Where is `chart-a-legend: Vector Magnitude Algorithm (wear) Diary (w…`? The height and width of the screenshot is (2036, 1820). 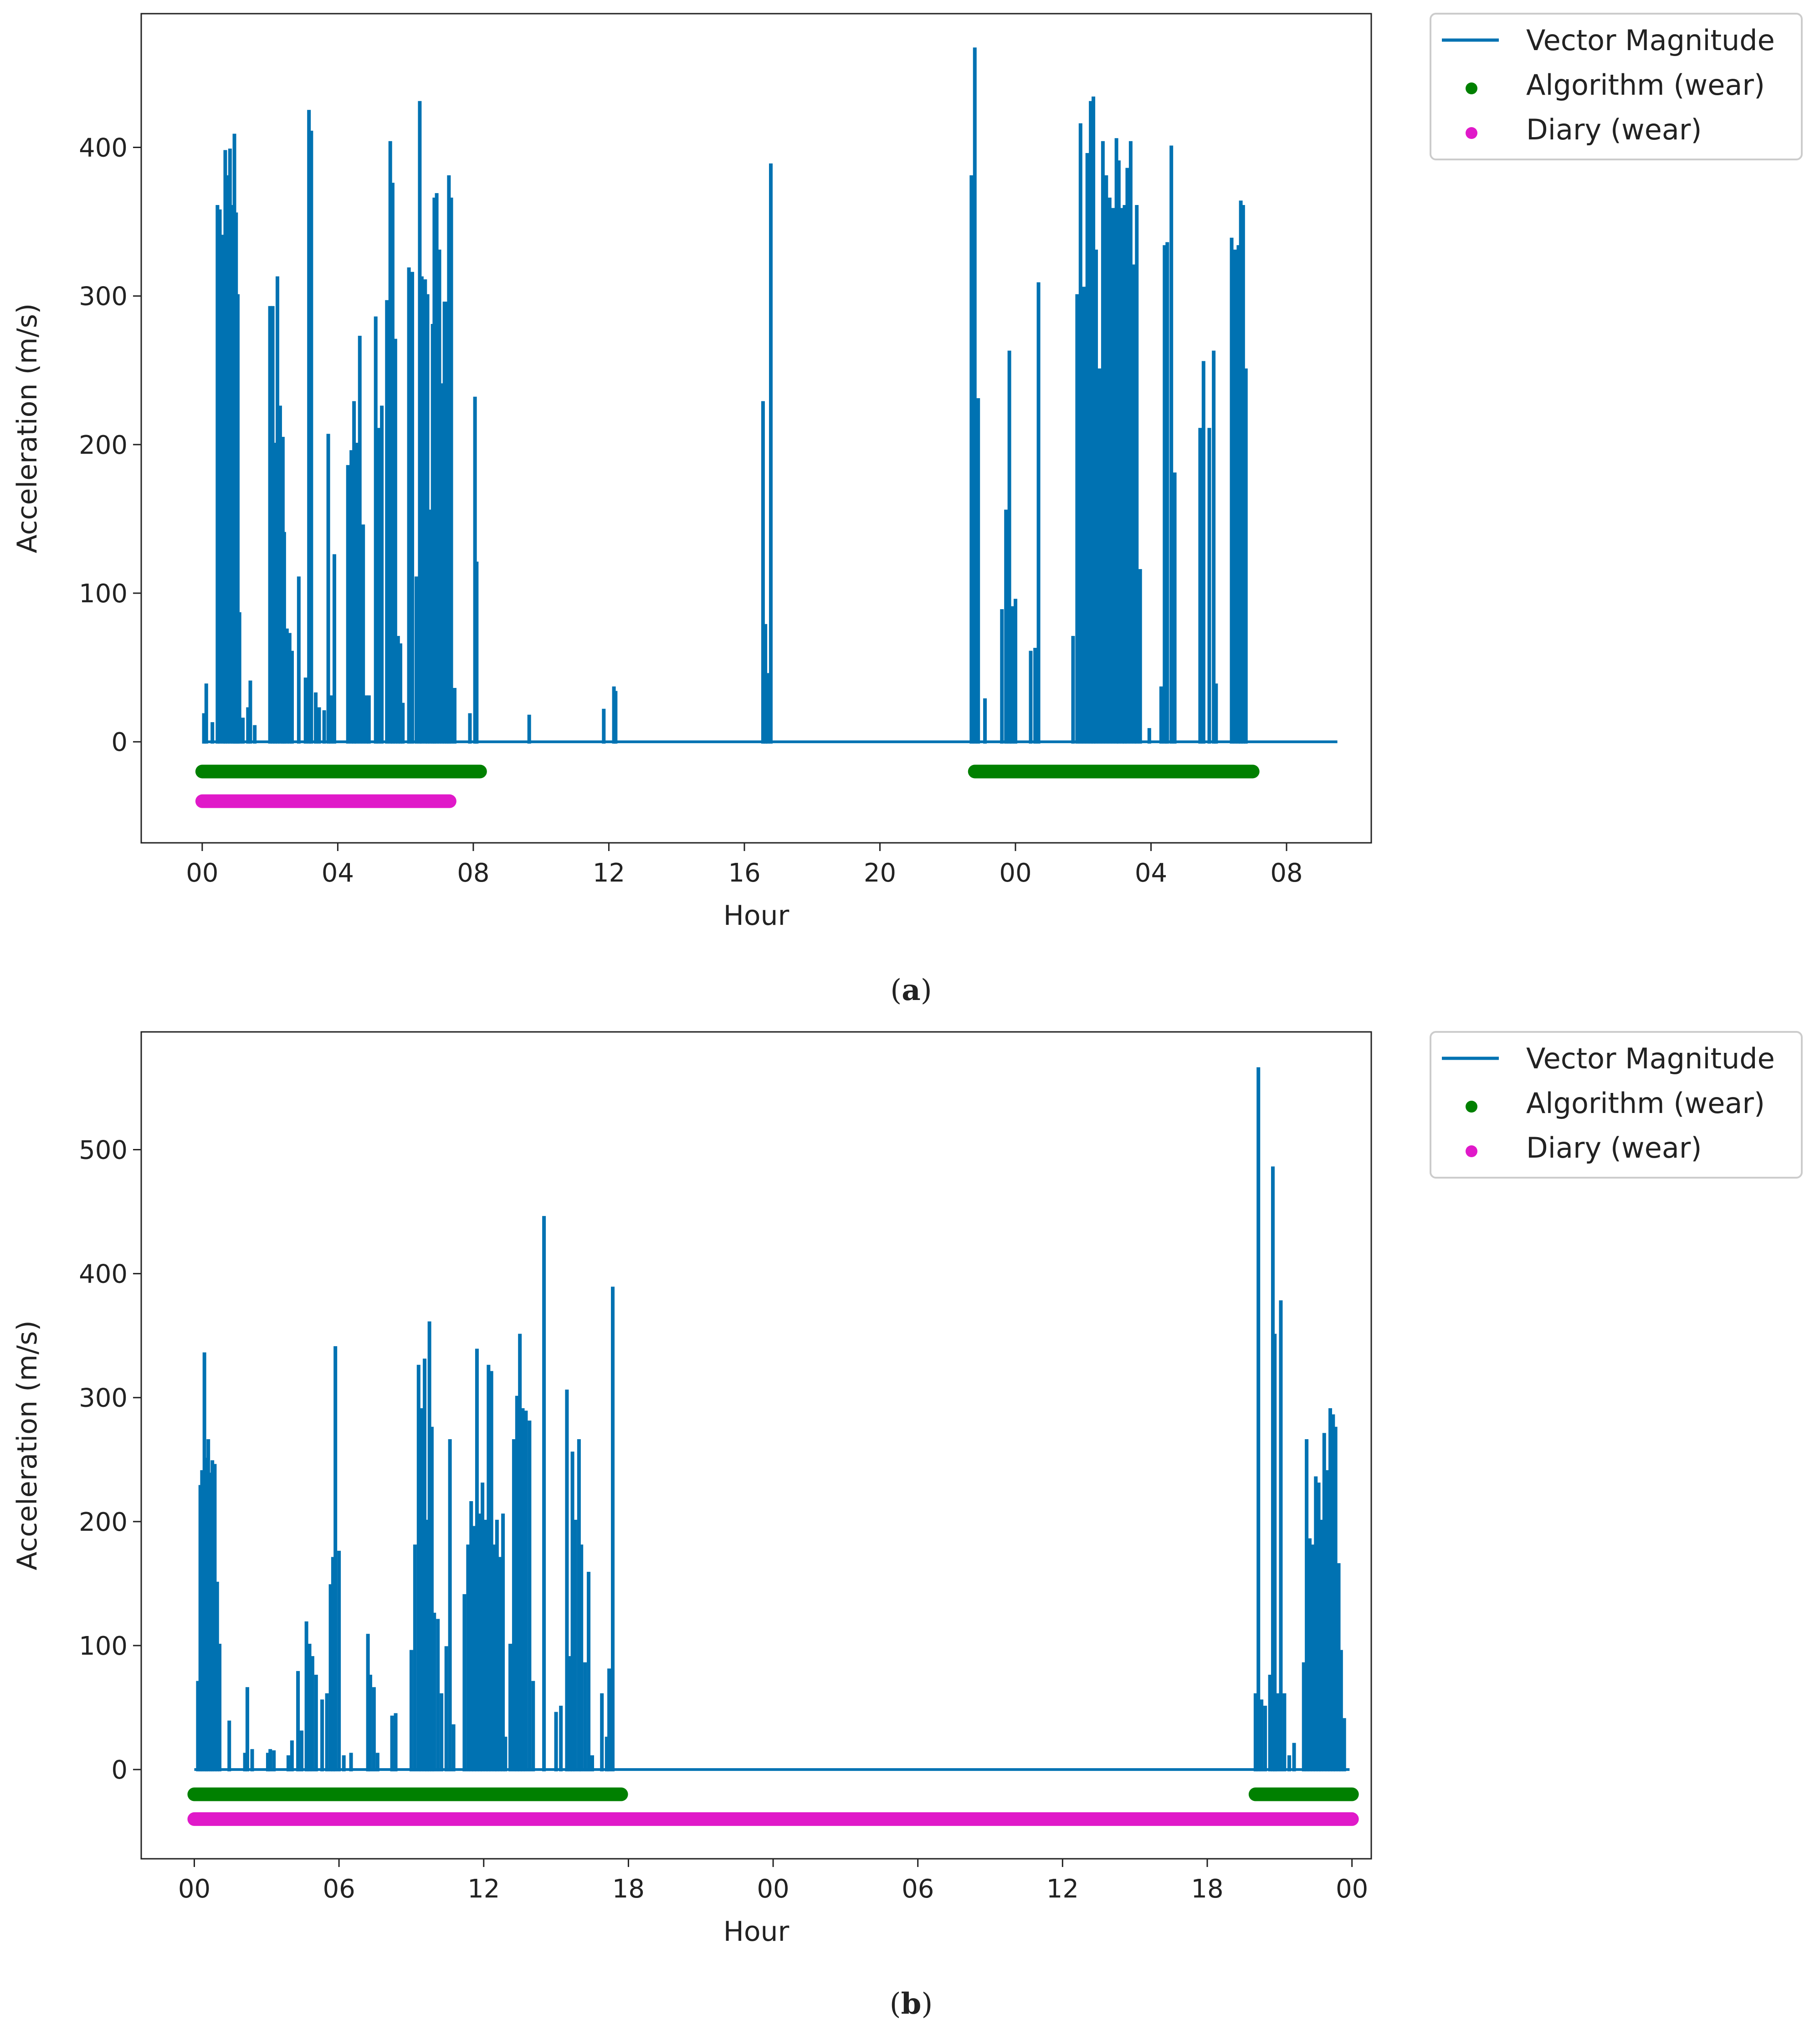
chart-a-legend: Vector Magnitude Algorithm (wear) Diary (w… is located at coordinates (1616, 86).